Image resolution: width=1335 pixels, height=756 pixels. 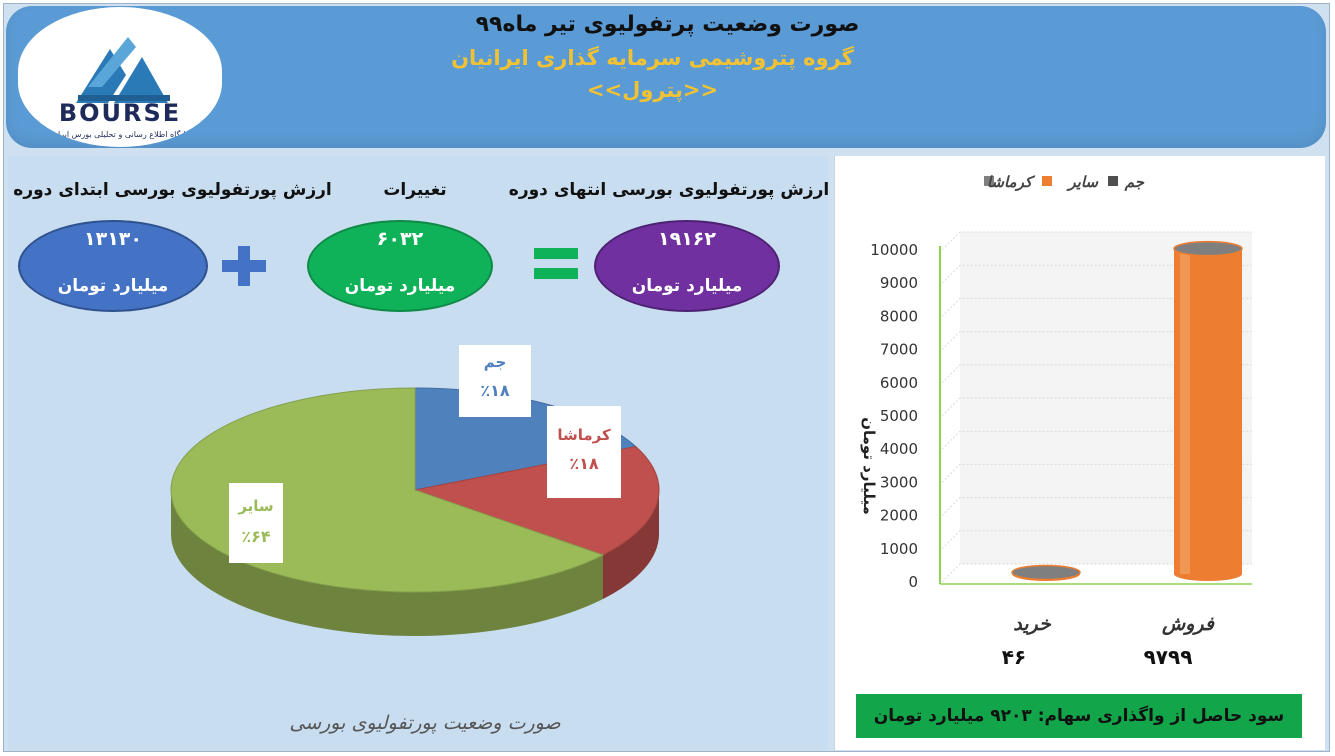 I want to click on equals-icon, so click(x=556, y=263).